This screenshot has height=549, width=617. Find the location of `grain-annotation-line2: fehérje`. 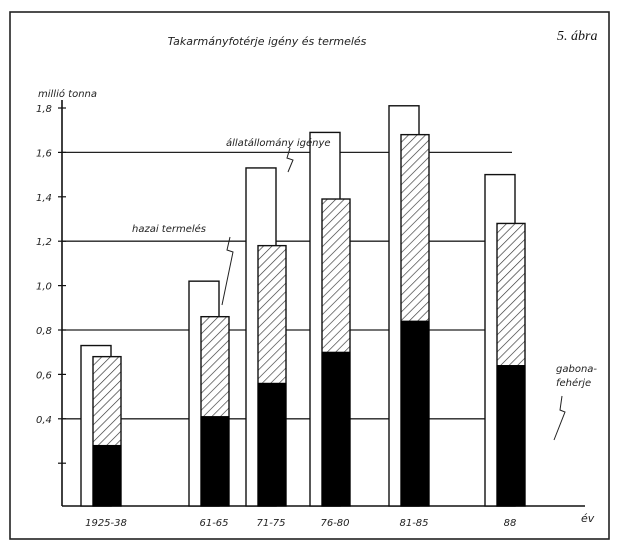

grain-annotation-line2: fehérje is located at coordinates (573, 383).